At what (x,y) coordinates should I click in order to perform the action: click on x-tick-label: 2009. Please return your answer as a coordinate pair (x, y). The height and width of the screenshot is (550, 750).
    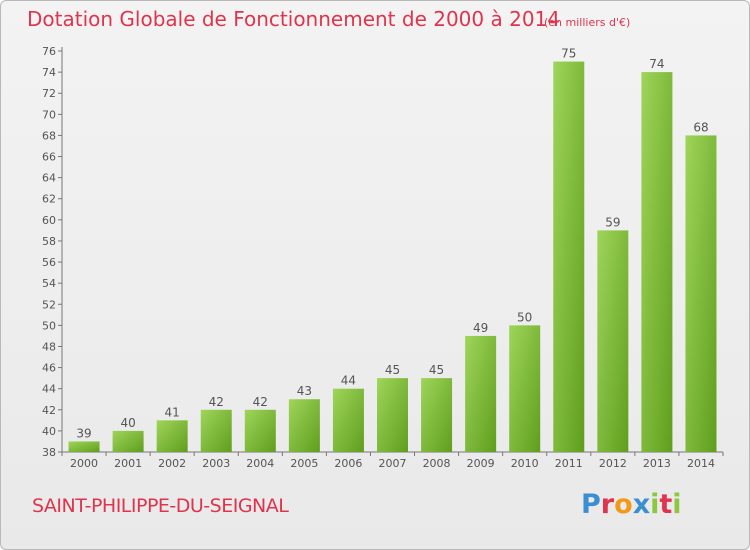
    Looking at the image, I should click on (481, 463).